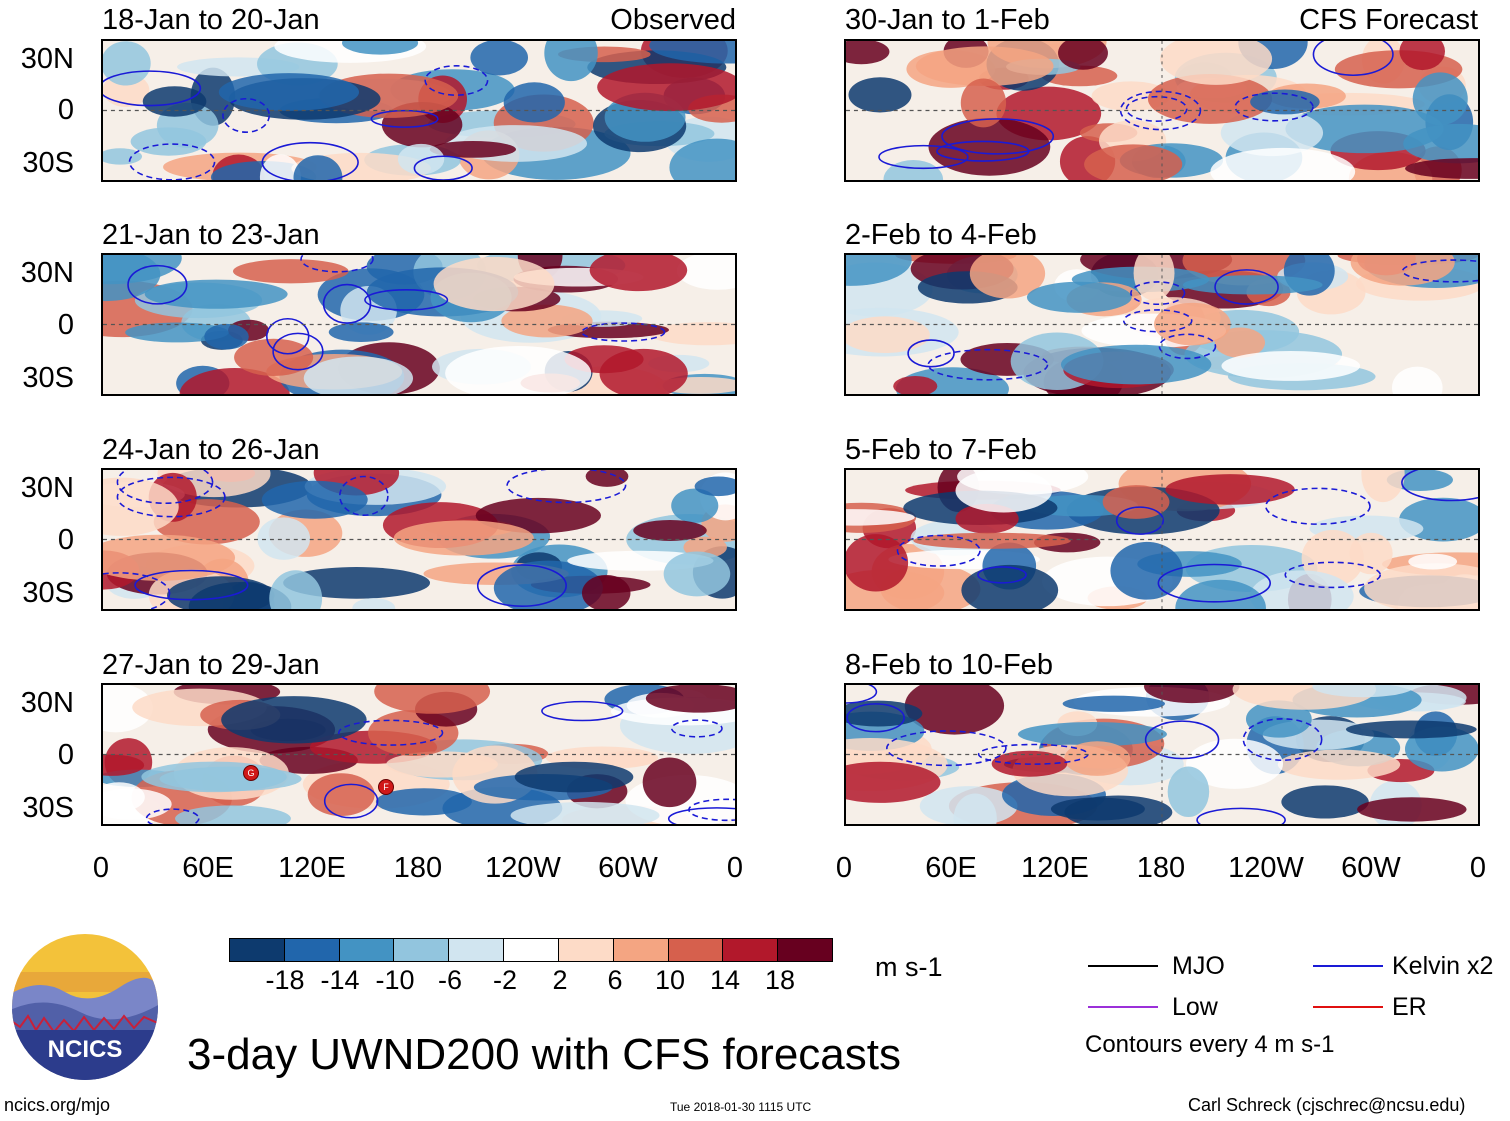 Image resolution: width=1510 pixels, height=1121 pixels. I want to click on lon-label: 60E, so click(208, 868).